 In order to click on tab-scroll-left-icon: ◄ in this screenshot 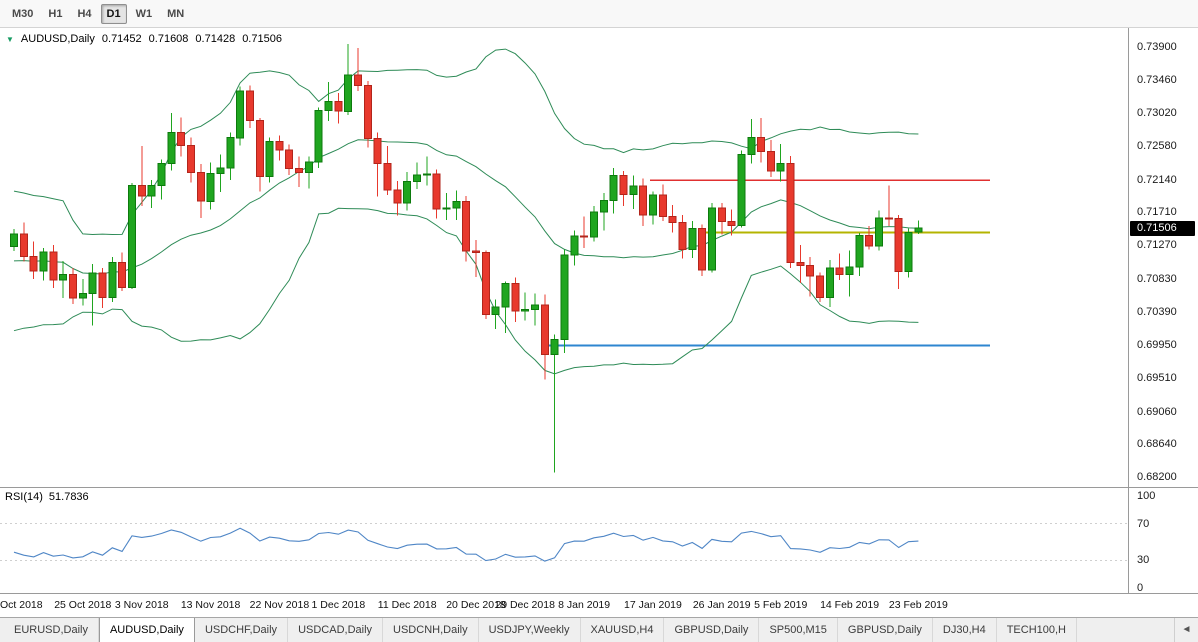, I will do `click(1186, 630)`.